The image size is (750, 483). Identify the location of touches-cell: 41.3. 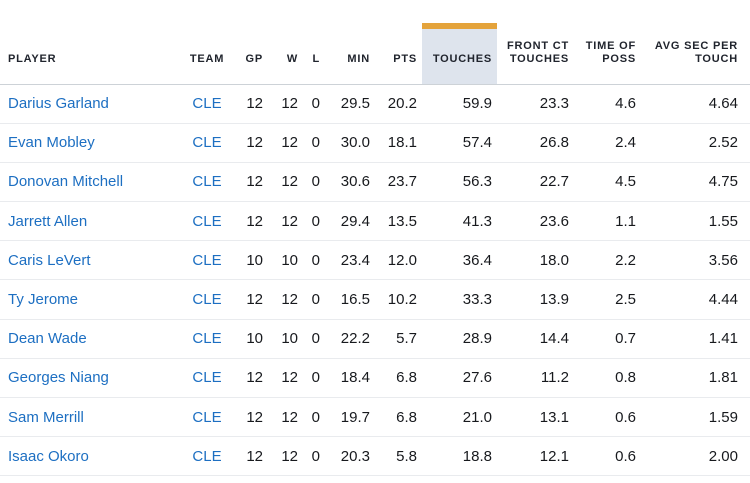
(477, 221).